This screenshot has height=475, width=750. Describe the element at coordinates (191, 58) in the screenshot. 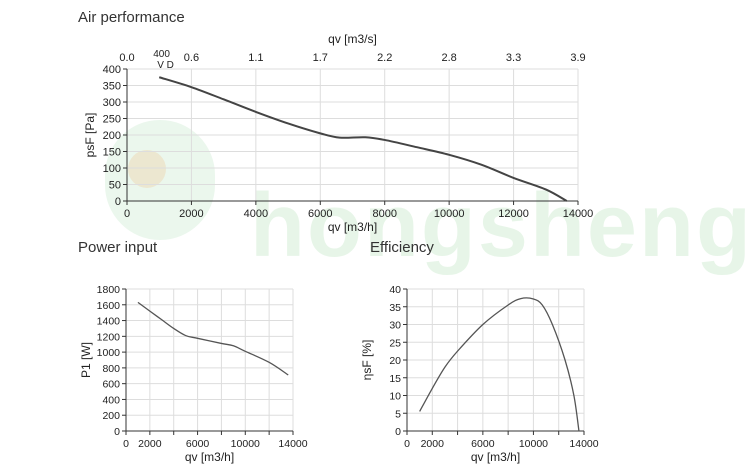

I see `top-x-tick-label: 0.6` at that location.